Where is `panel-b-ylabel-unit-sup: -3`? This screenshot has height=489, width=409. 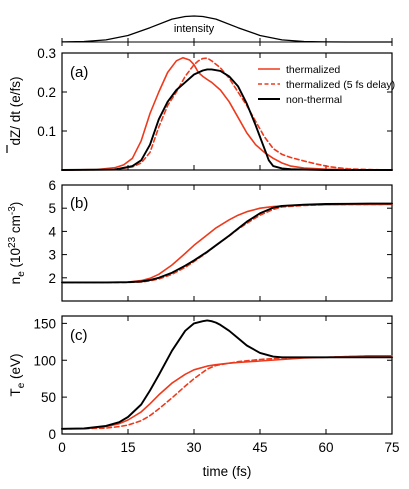 panel-b-ylabel-unit-sup: -3 is located at coordinates (12, 210).